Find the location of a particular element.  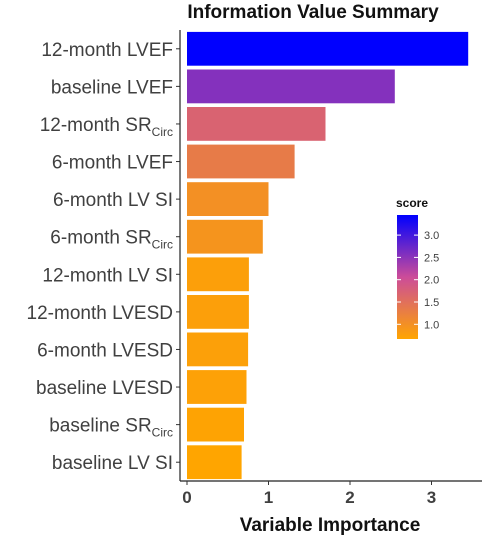

y-tick-label: 12-month SRCirc is located at coordinates (106, 127).